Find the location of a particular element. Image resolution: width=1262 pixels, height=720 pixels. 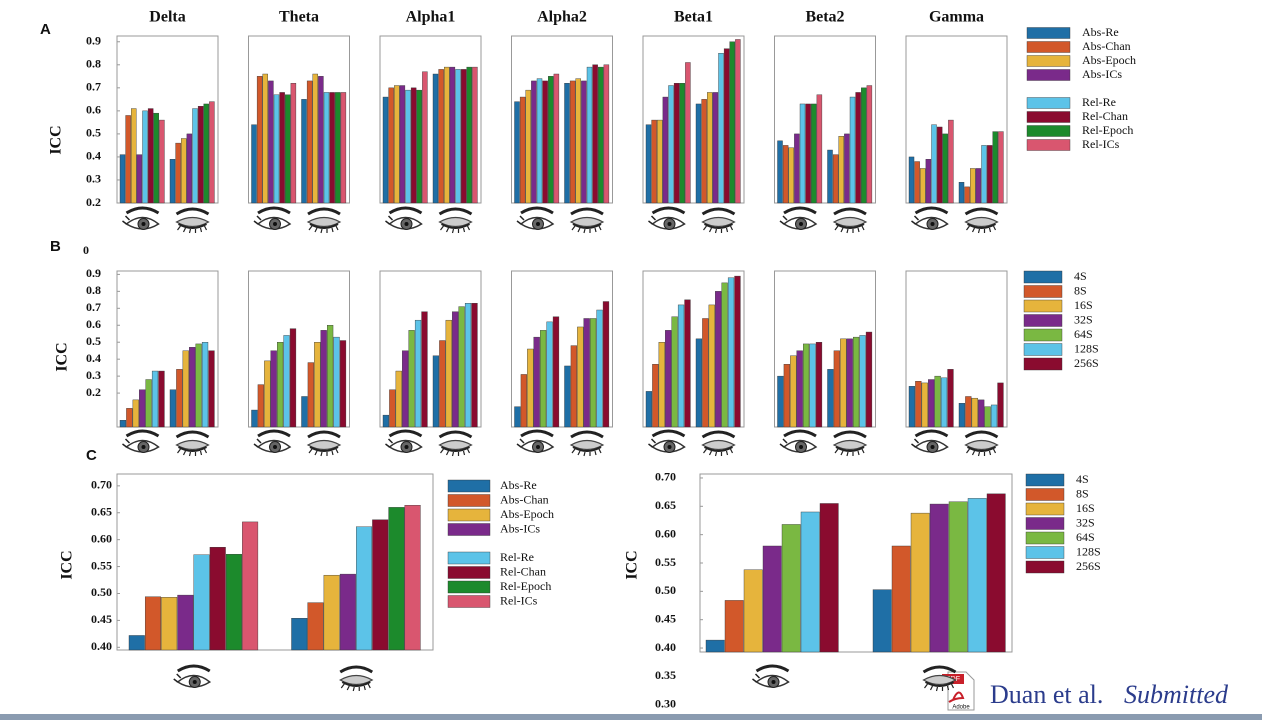

y-tick-label: 0.60 is located at coordinates (665, 533).